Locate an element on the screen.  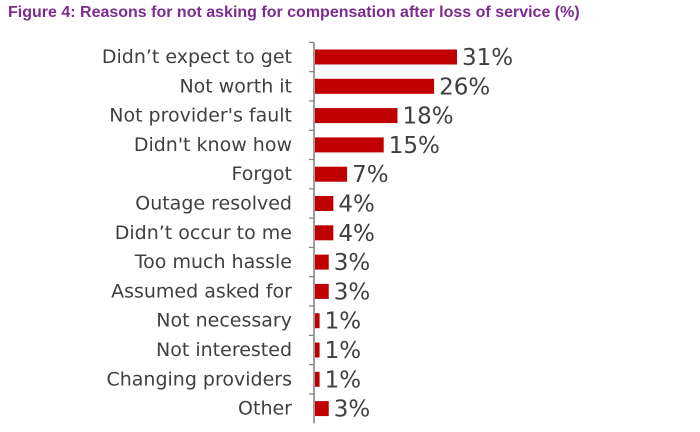
category-label: Didn't know how is located at coordinates (213, 145).